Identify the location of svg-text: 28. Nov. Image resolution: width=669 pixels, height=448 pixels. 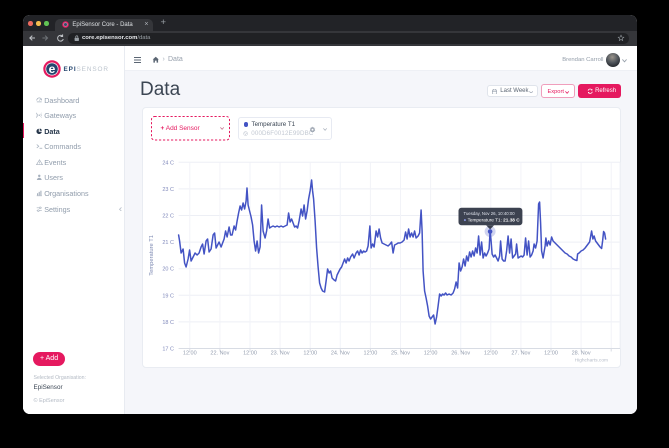
(581, 353).